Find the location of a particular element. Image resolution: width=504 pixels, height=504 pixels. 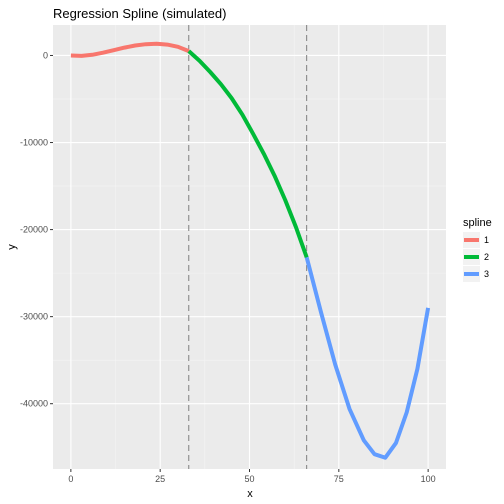

chart-title: Regression Spline (simulated) is located at coordinates (139, 13).